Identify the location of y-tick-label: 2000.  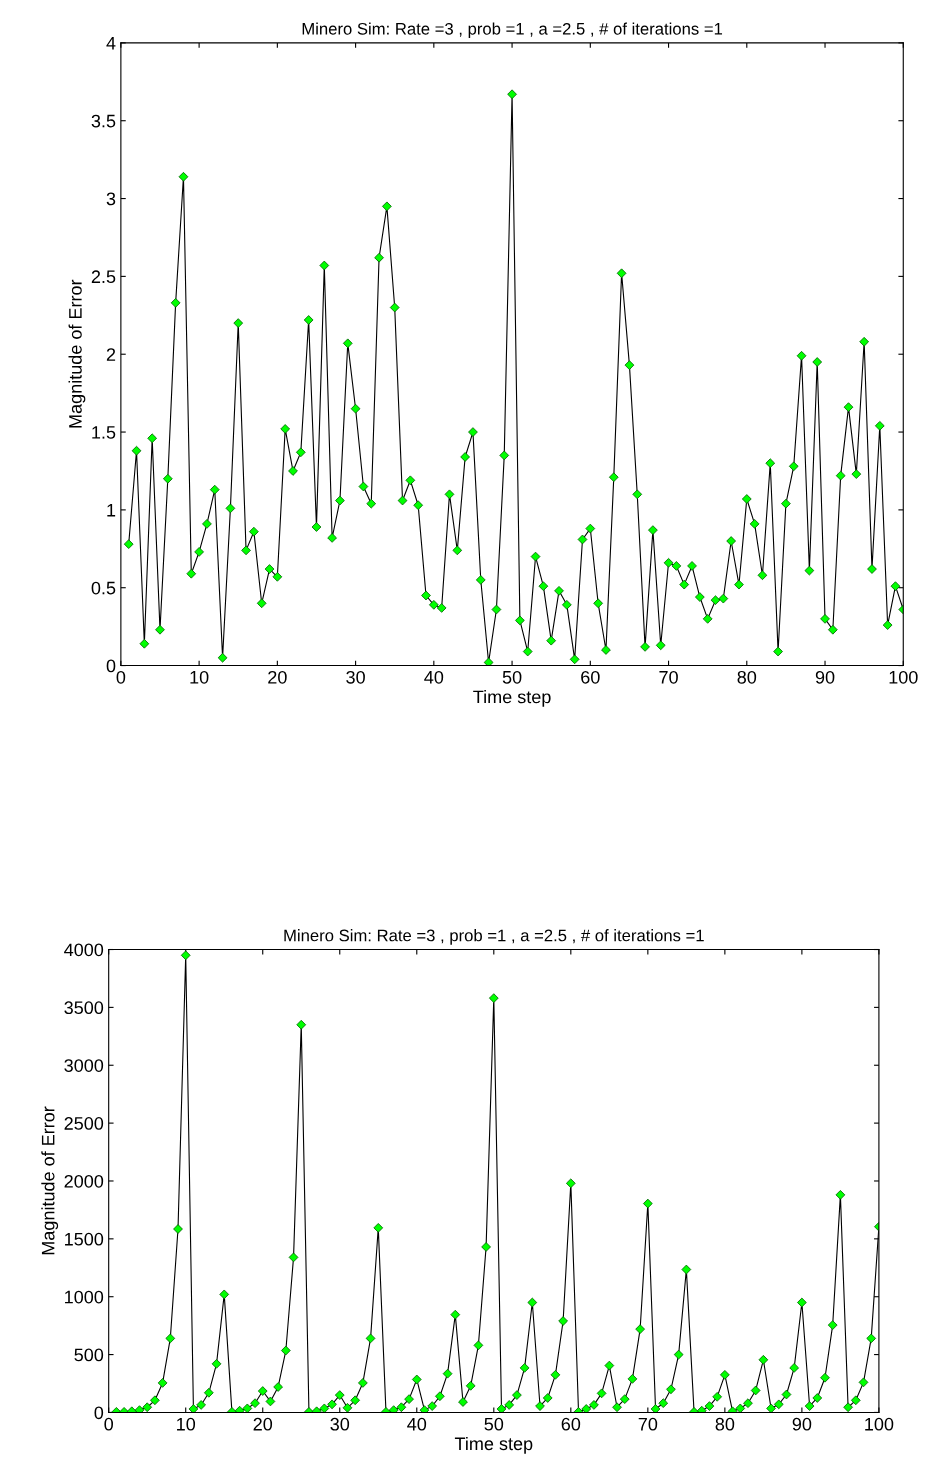
(84, 1181).